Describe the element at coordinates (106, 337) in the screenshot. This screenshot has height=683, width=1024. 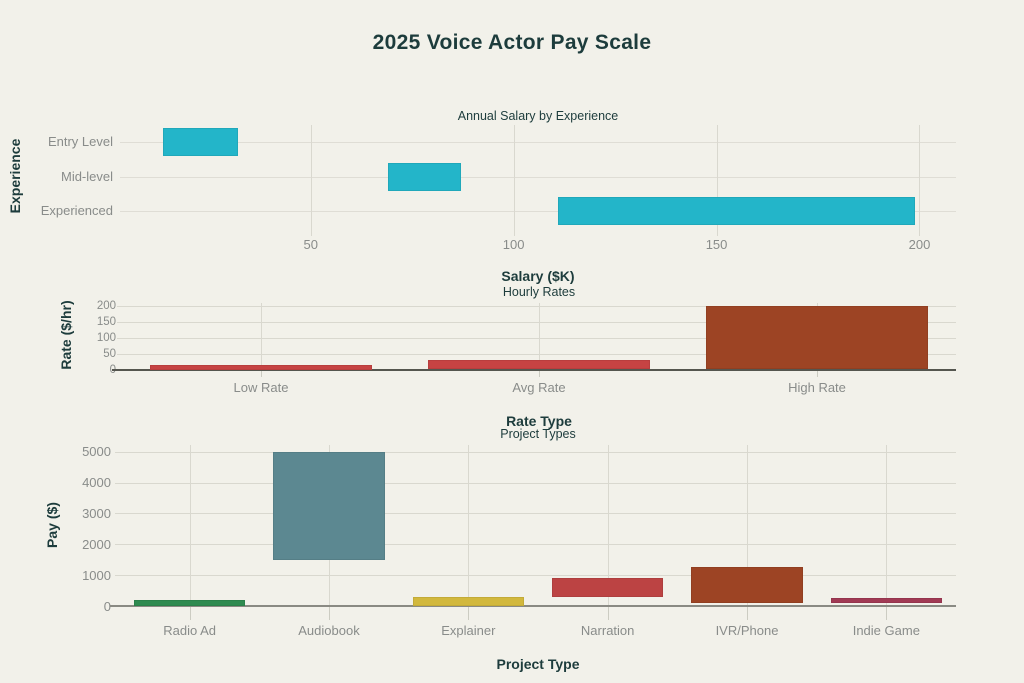
I see `y-tick-label: 100` at that location.